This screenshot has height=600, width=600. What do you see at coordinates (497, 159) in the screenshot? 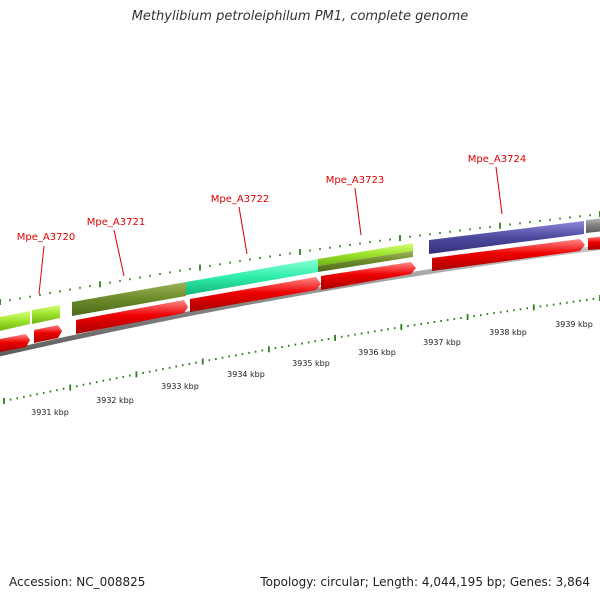
I see `gene-label-mpe-a3724: Mpe_A3724` at bounding box center [497, 159].